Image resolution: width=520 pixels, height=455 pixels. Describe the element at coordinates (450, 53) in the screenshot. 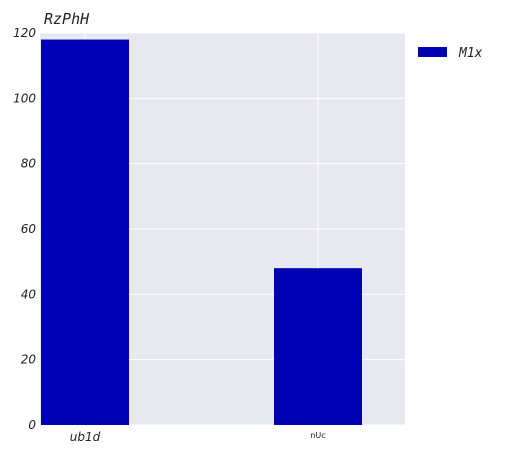

I see `legend: M1x` at that location.